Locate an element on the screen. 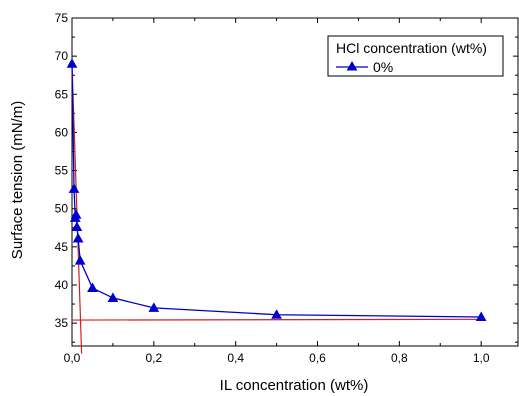  x-tick-label: 0,0 is located at coordinates (72, 358).